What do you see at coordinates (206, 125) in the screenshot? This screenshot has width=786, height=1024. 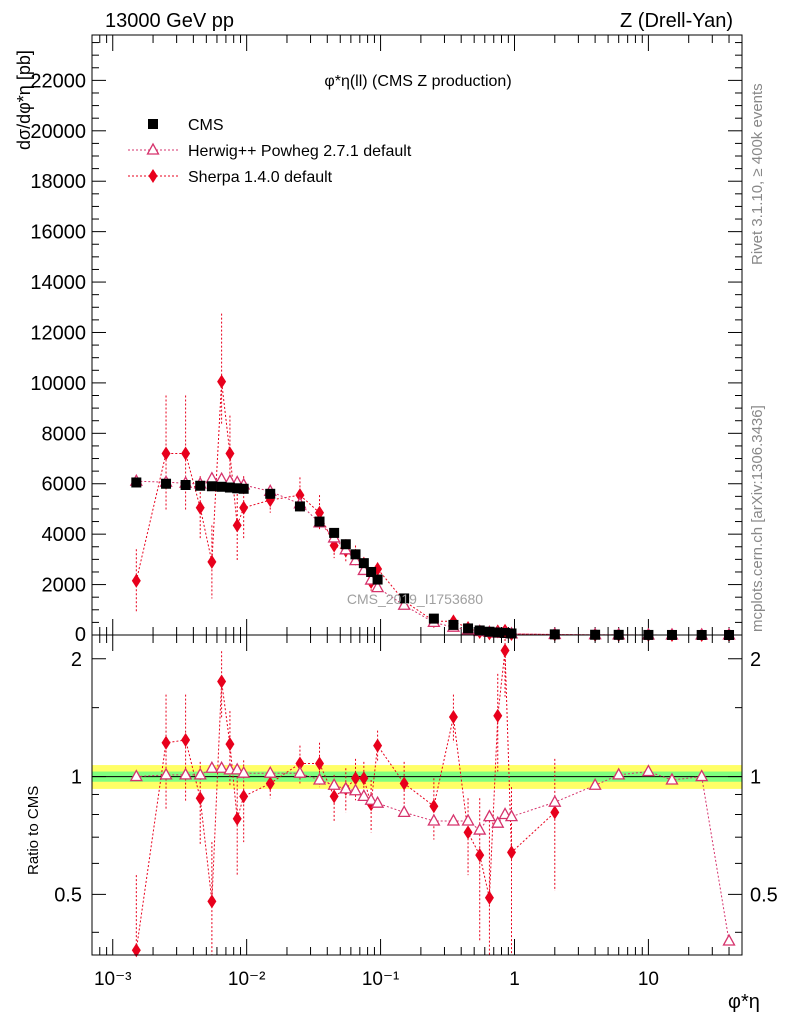 I see `legend-label: CMS` at bounding box center [206, 125].